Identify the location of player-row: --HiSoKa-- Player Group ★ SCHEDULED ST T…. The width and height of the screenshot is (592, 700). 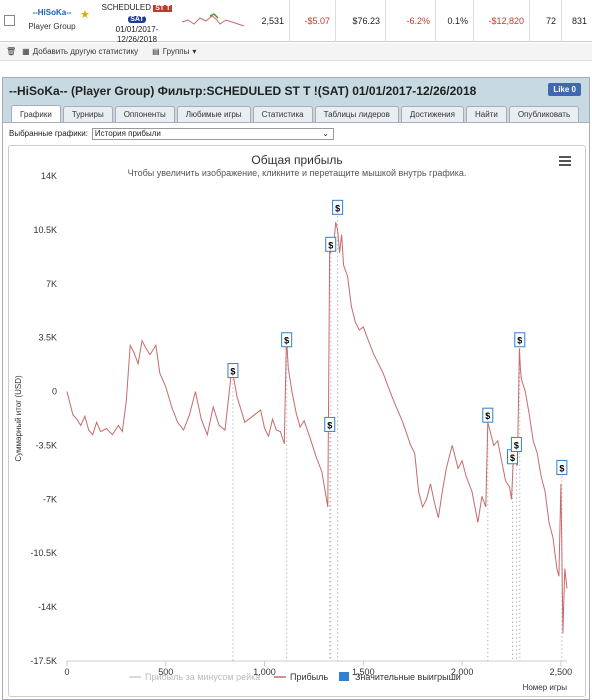
(296, 22).